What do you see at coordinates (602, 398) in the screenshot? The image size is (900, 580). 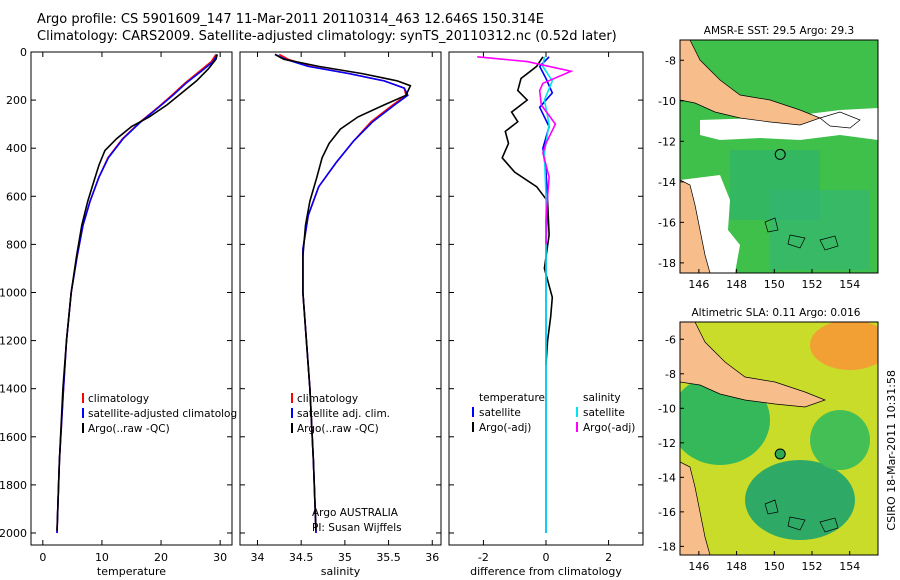 I see `legend-title-salinity: salinity` at bounding box center [602, 398].